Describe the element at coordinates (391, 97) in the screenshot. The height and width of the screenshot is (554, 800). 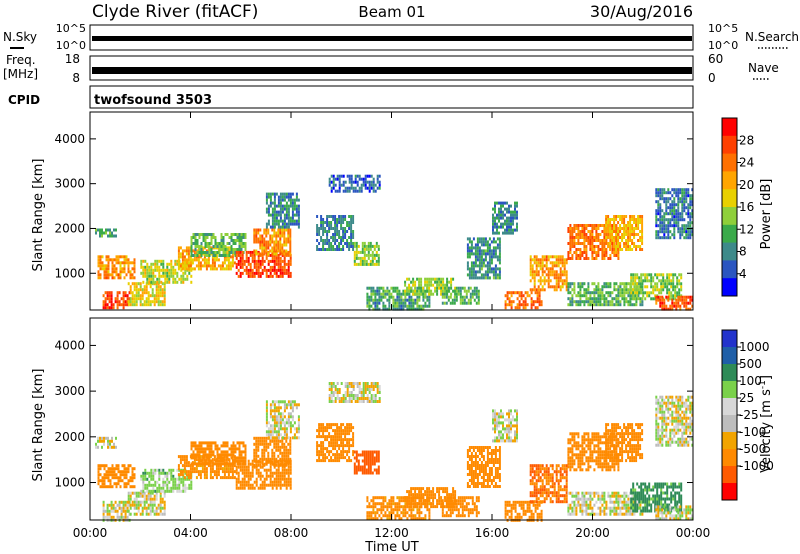
I see `cpid-panel-frame` at that location.